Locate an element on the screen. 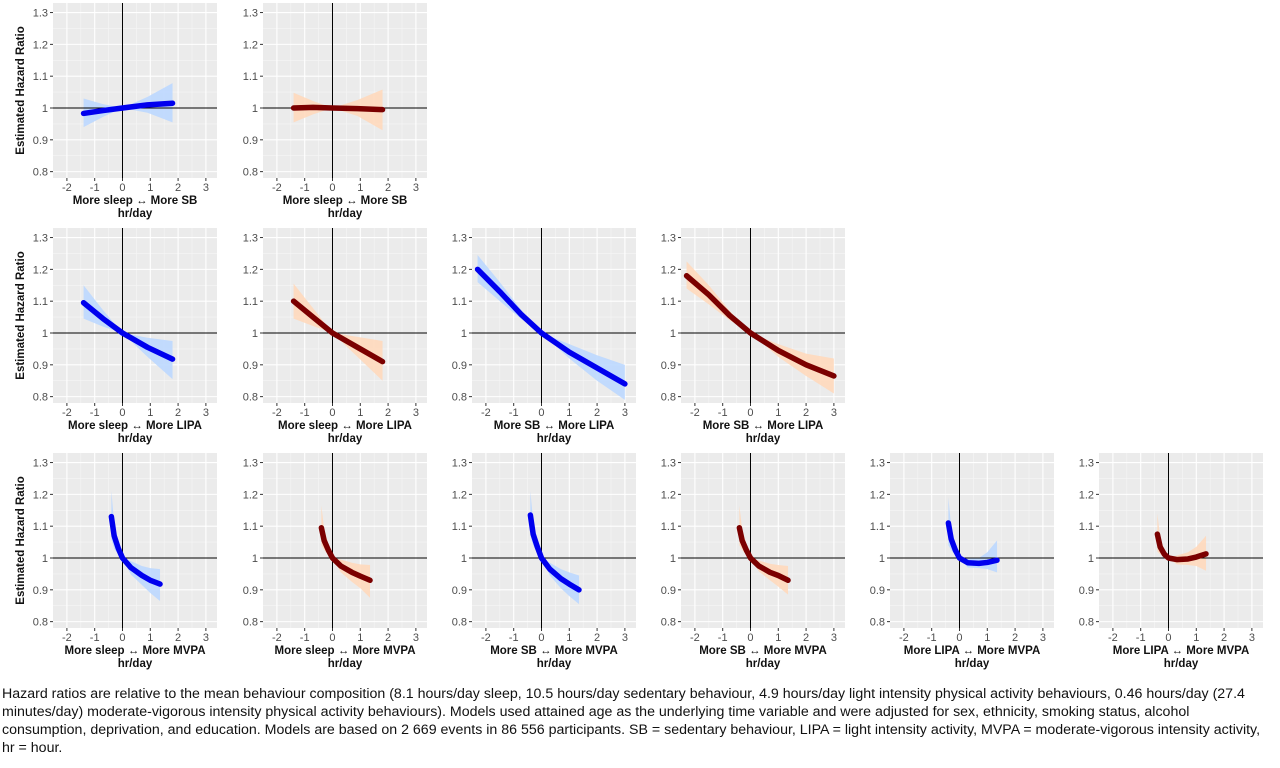  x-axis-label: More LIPA ↔ More MVPA is located at coordinates (972, 651).